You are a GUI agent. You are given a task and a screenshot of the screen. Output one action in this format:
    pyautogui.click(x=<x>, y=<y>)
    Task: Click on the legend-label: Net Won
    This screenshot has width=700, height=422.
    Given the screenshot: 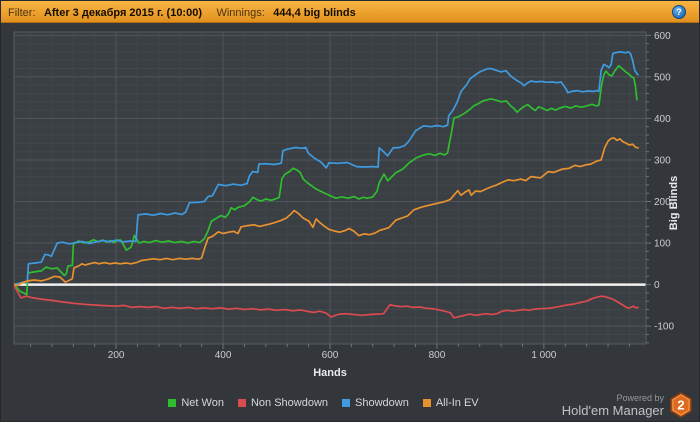 What is the action you would take?
    pyautogui.click(x=202, y=403)
    